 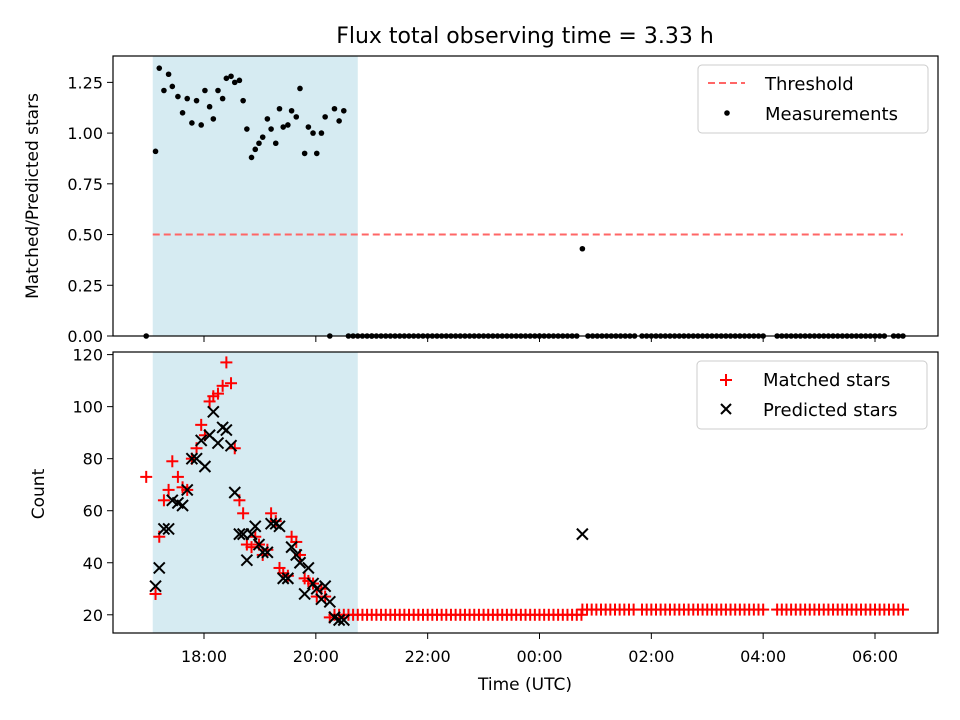 I want to click on bottom-legend: Matched stars Predicted stars, so click(x=812, y=395).